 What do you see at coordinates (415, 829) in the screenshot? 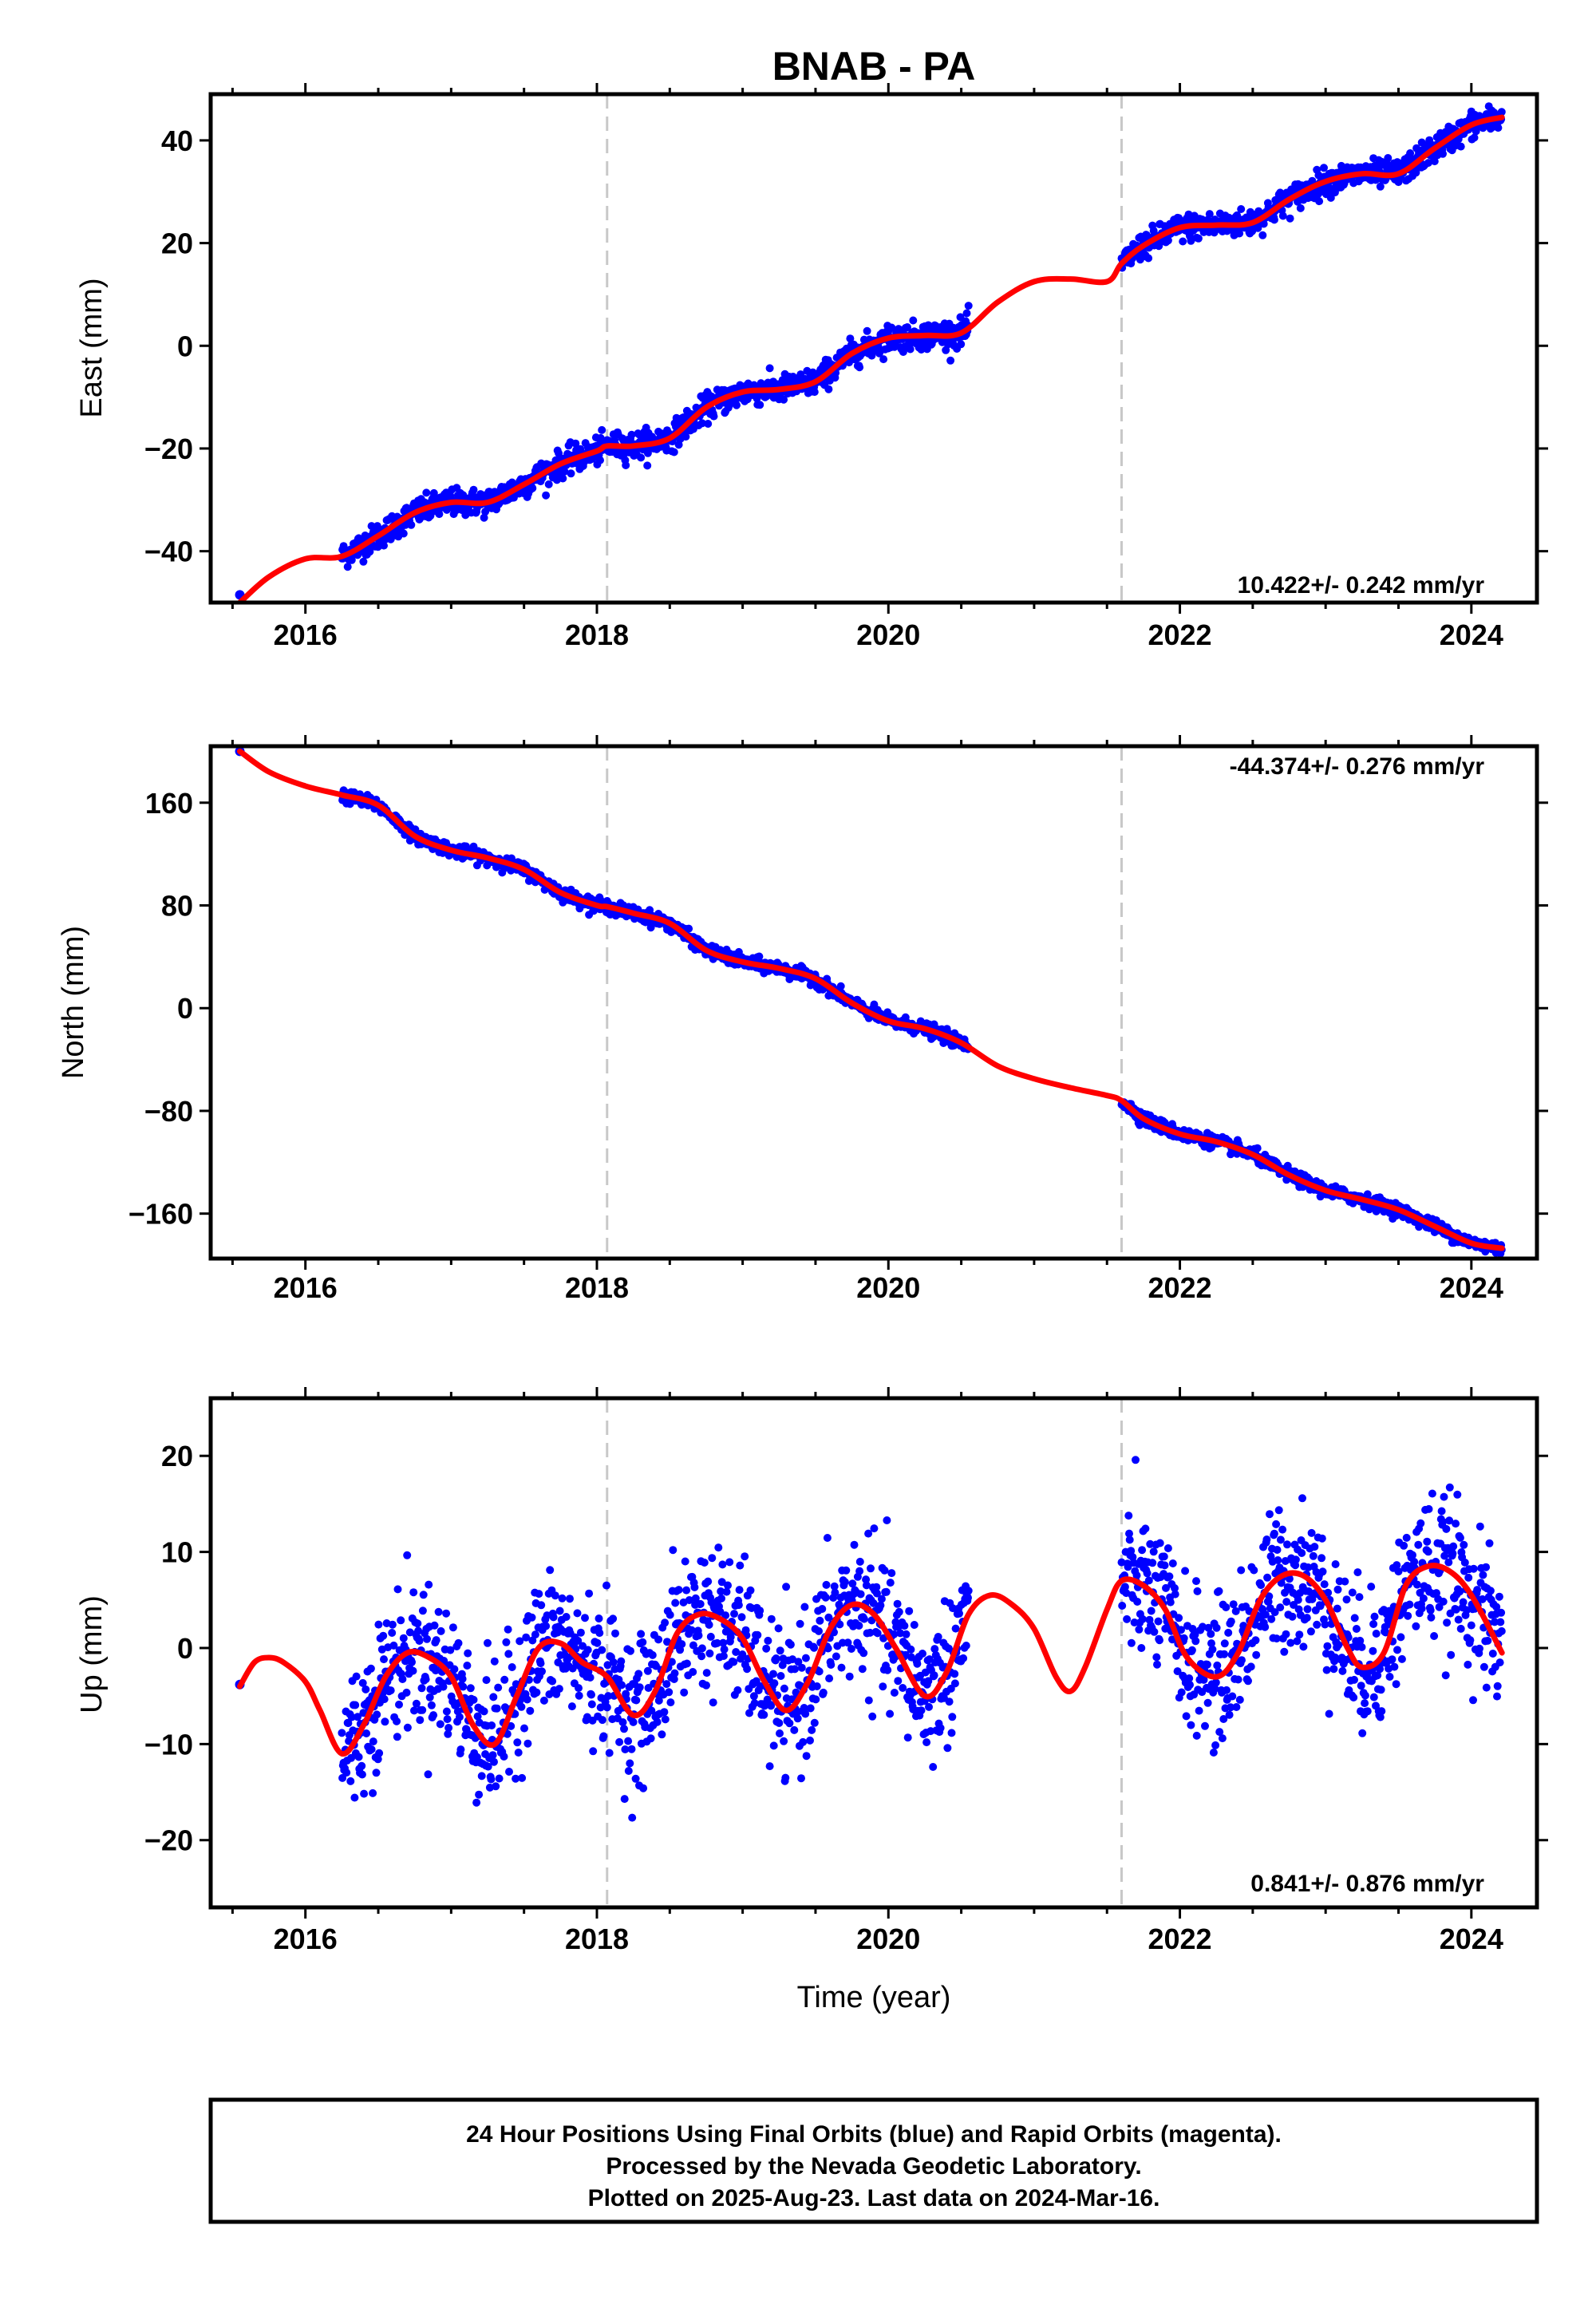
I see `north-data-point` at bounding box center [415, 829].